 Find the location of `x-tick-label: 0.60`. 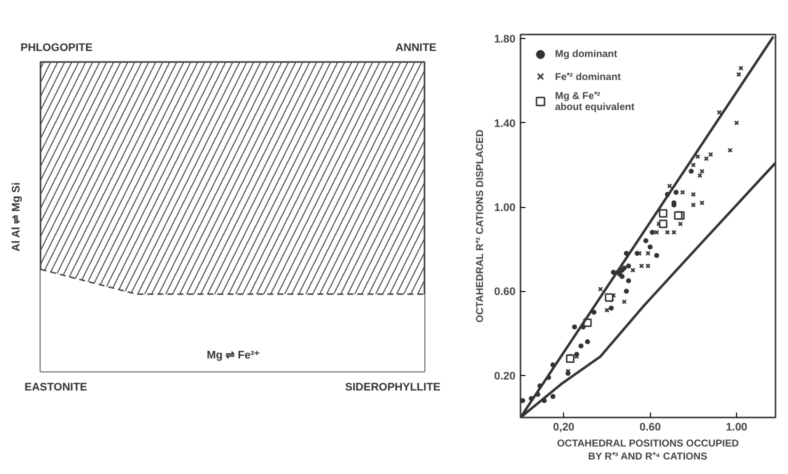

x-tick-label: 0.60 is located at coordinates (650, 428).